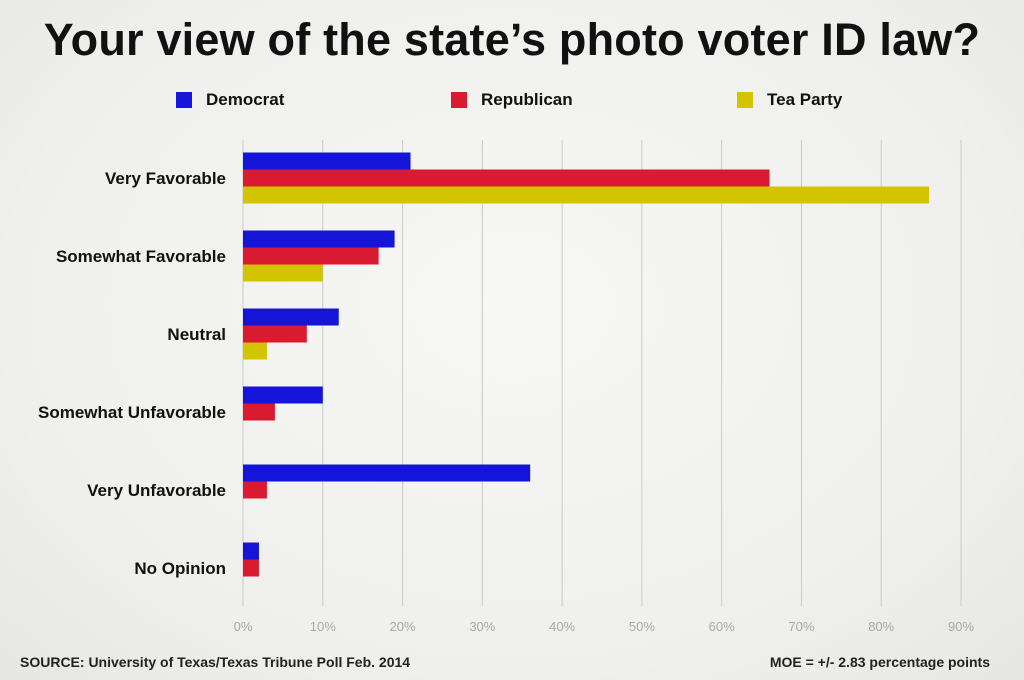 The width and height of the screenshot is (1024, 680). What do you see at coordinates (196, 334) in the screenshot?
I see `category-label: Neutral` at bounding box center [196, 334].